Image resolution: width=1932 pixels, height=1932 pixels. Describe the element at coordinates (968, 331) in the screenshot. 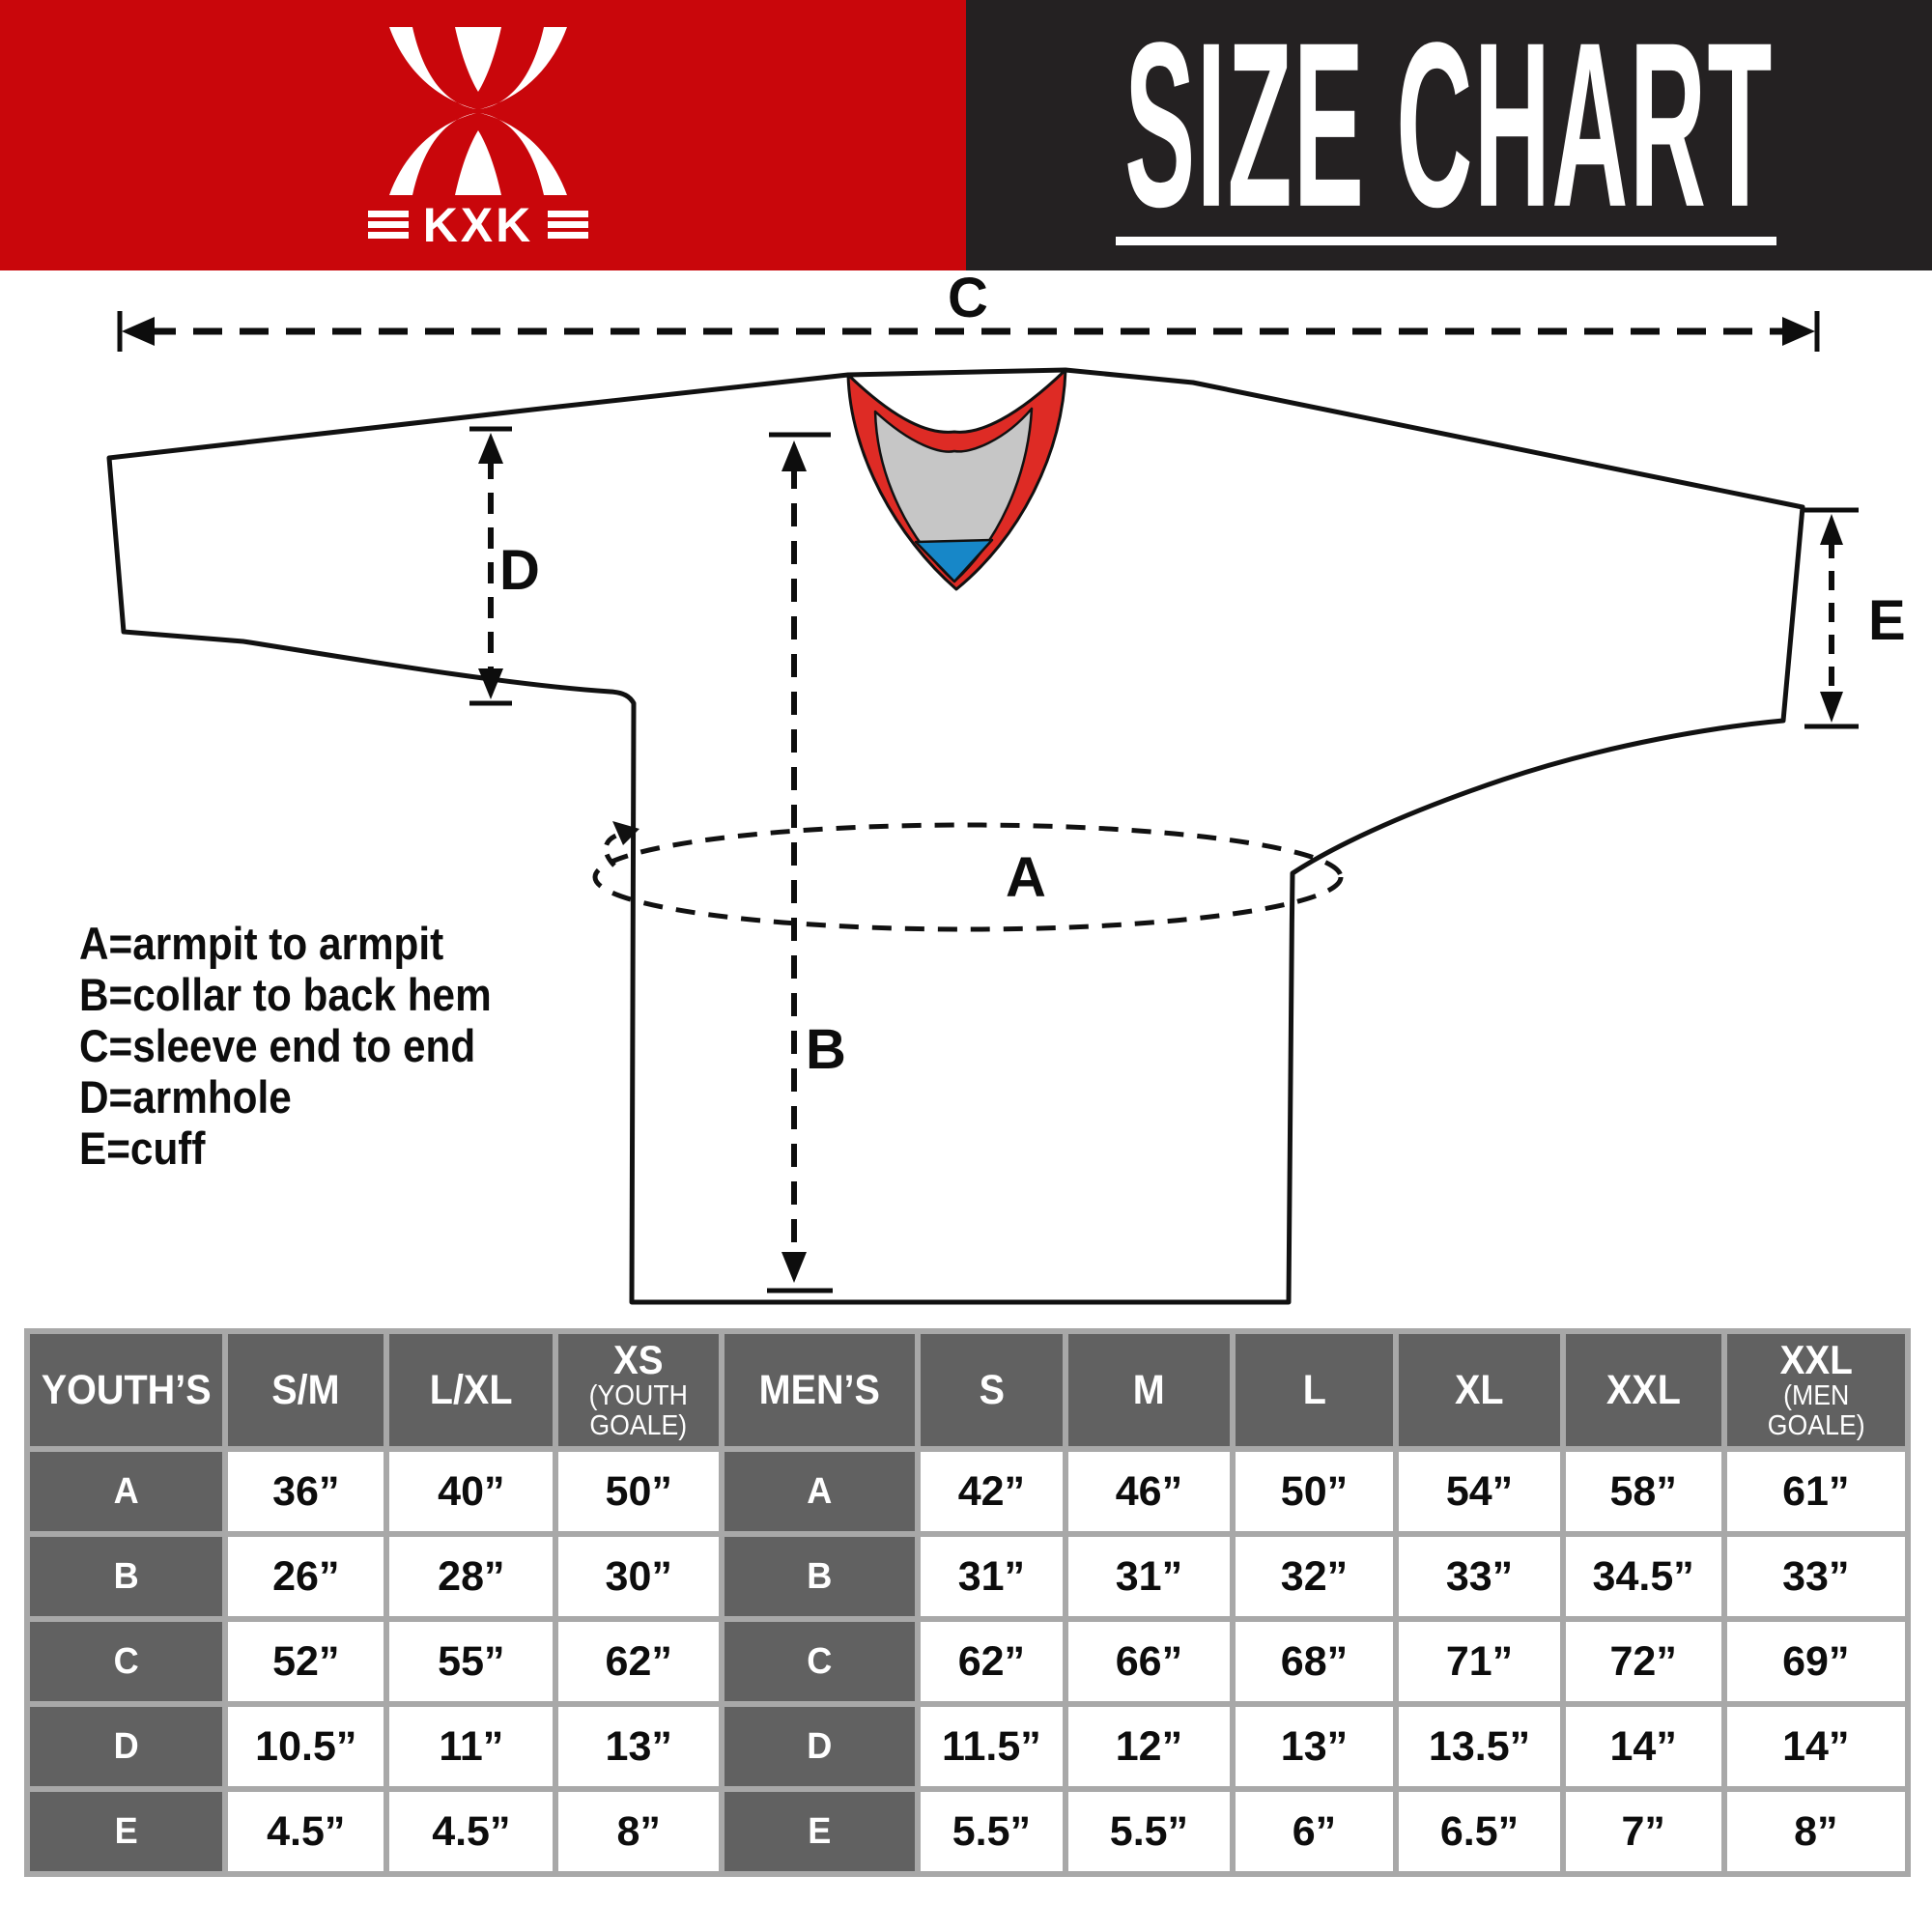

I see `arrow-c` at that location.